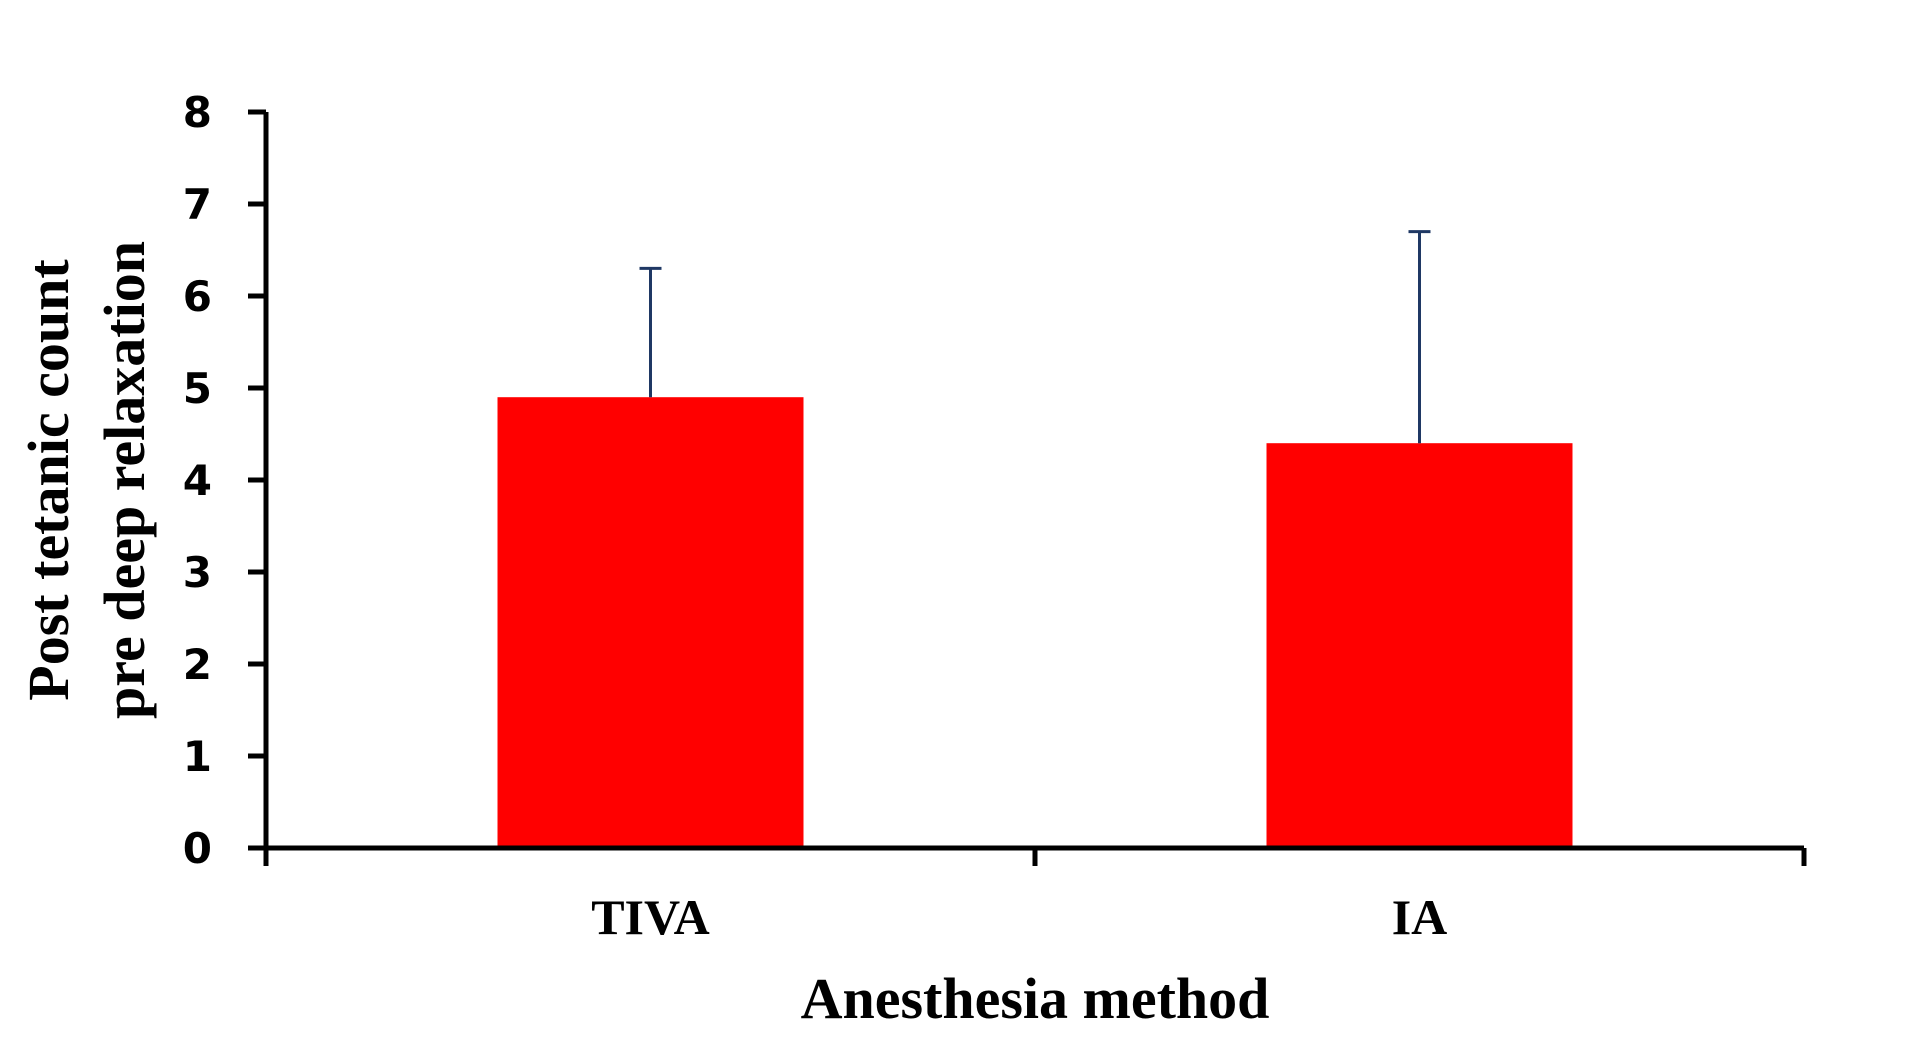 Image resolution: width=1913 pixels, height=1039 pixels. What do you see at coordinates (48, 480) in the screenshot?
I see `y-axis-title-line-1: Post tetanic count` at bounding box center [48, 480].